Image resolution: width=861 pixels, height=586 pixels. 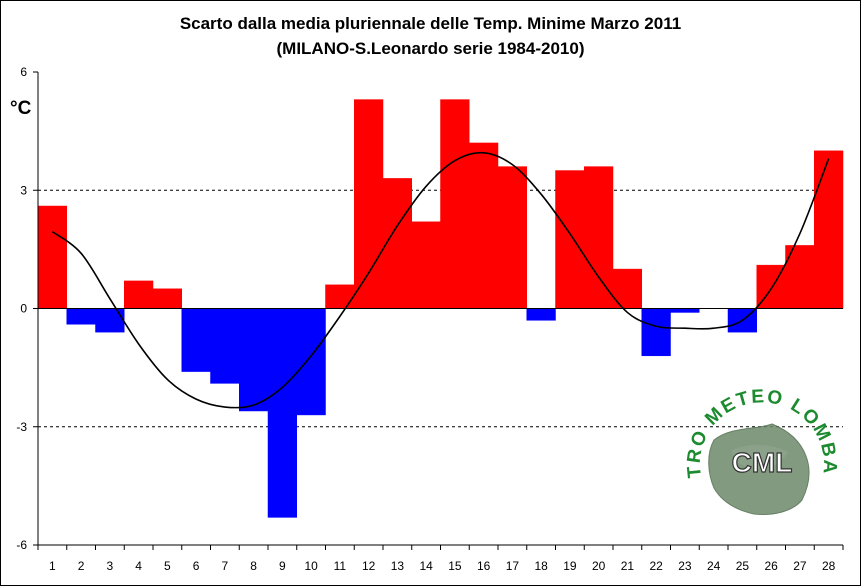 I want to click on x-tick-label-25: 25, so click(x=743, y=566).